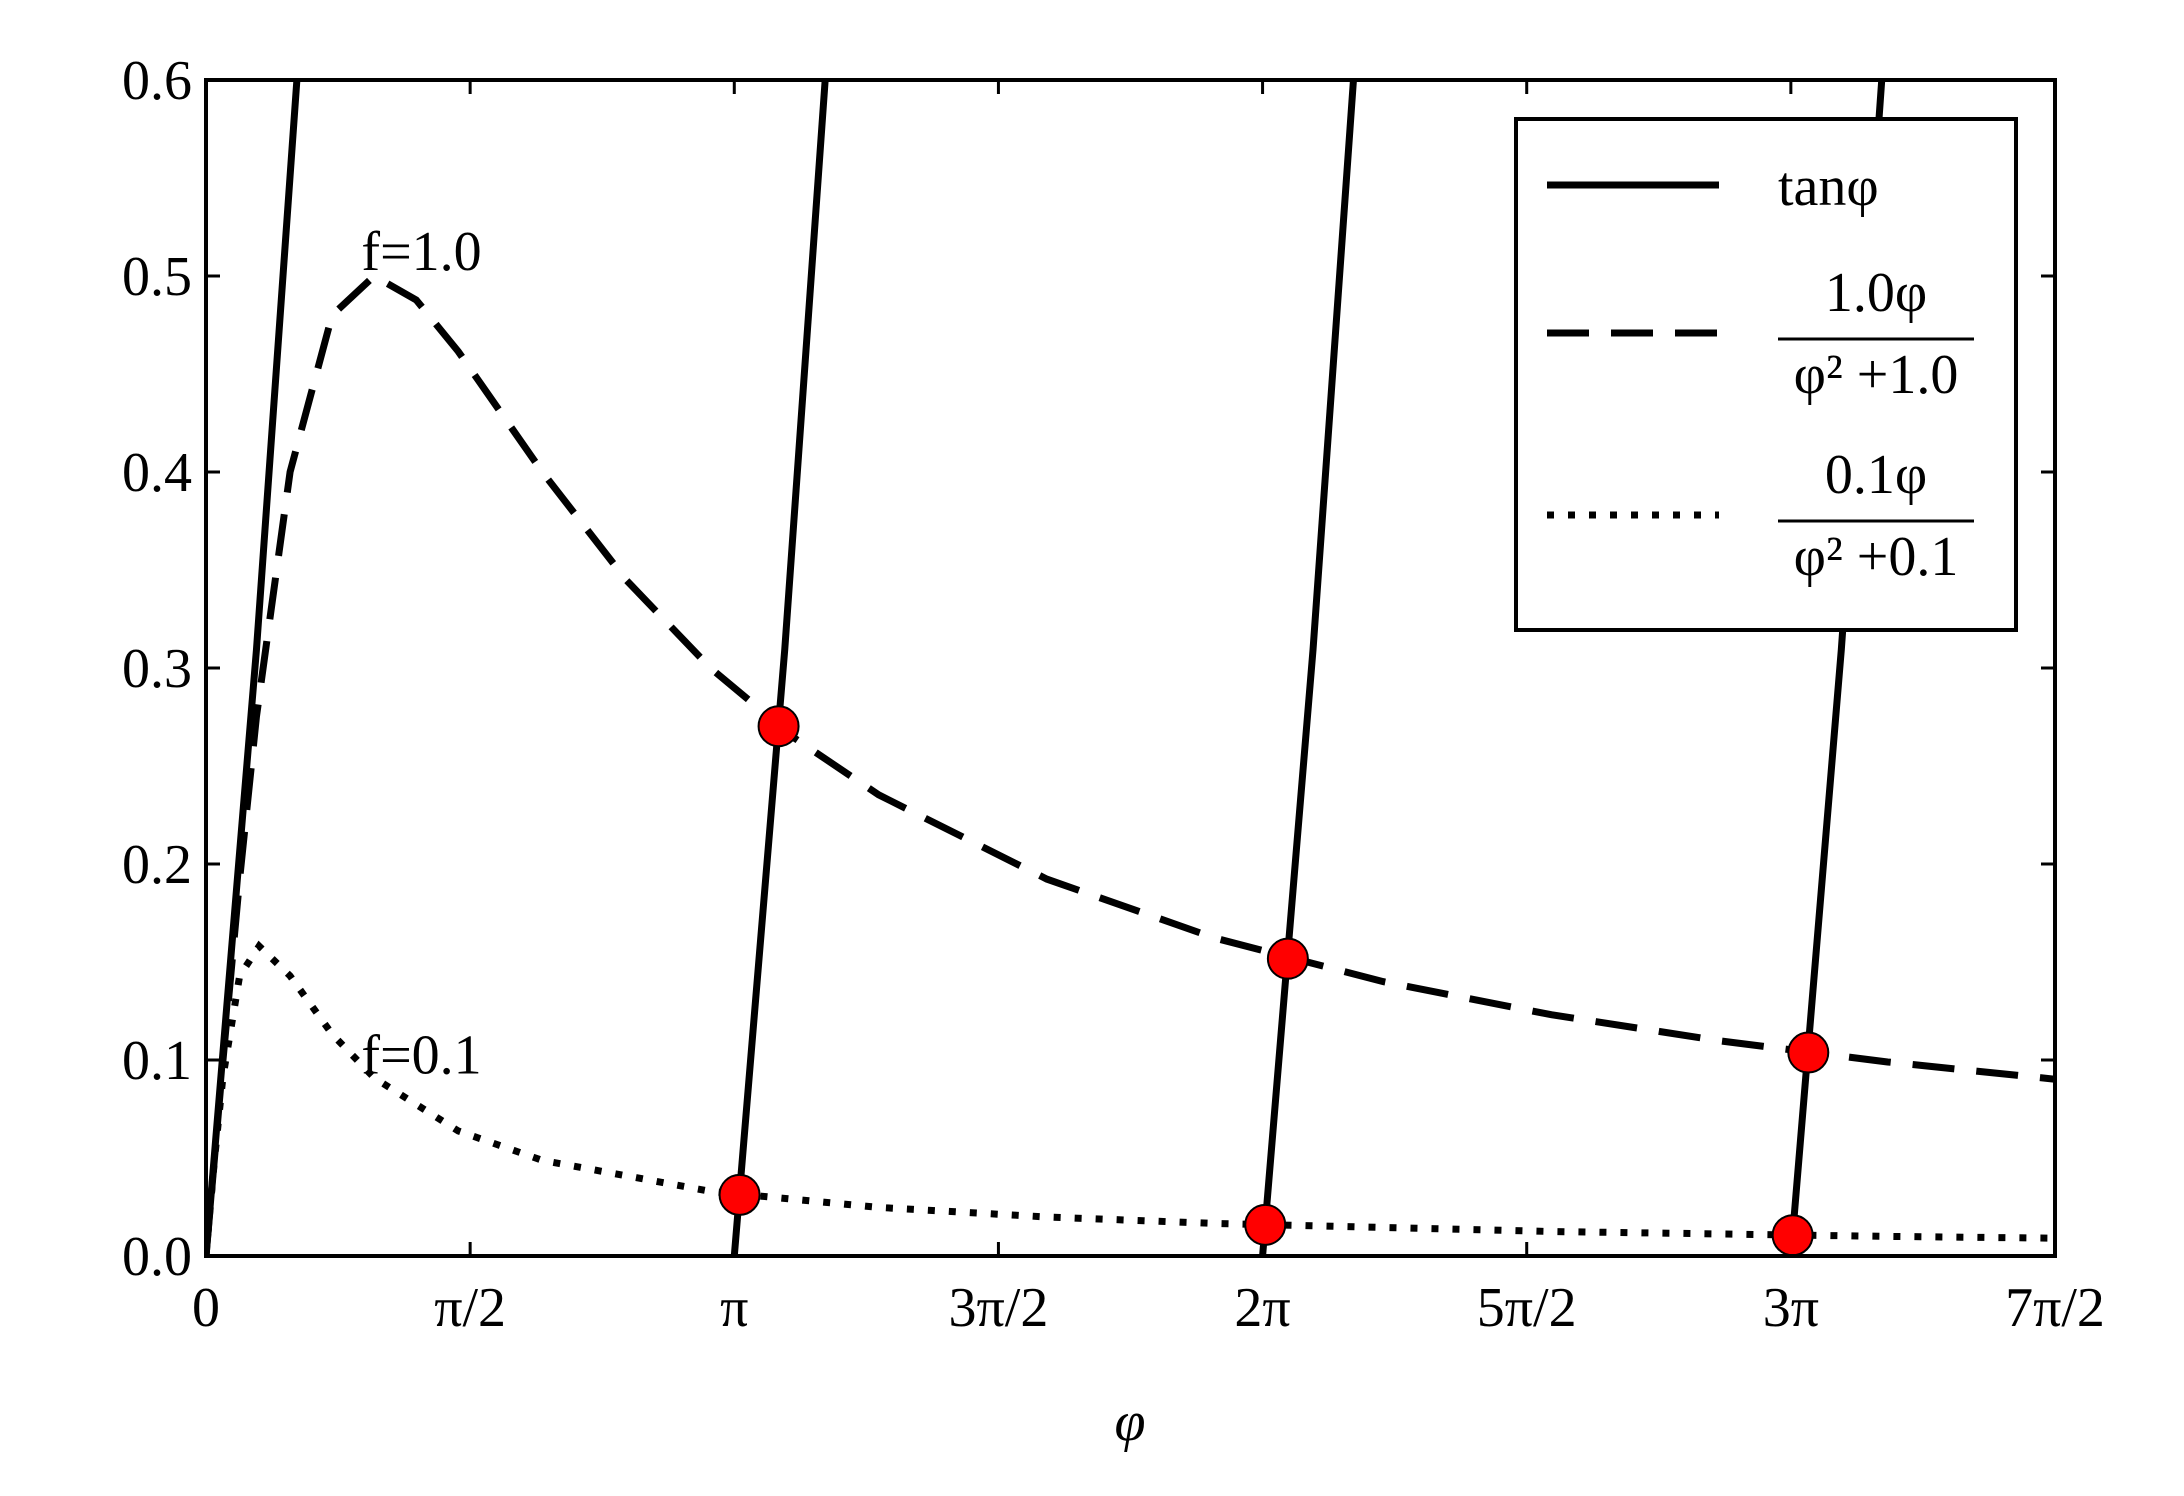  Describe the element at coordinates (1262, 1308) in the screenshot. I see `x-tick-label: 2π` at that location.